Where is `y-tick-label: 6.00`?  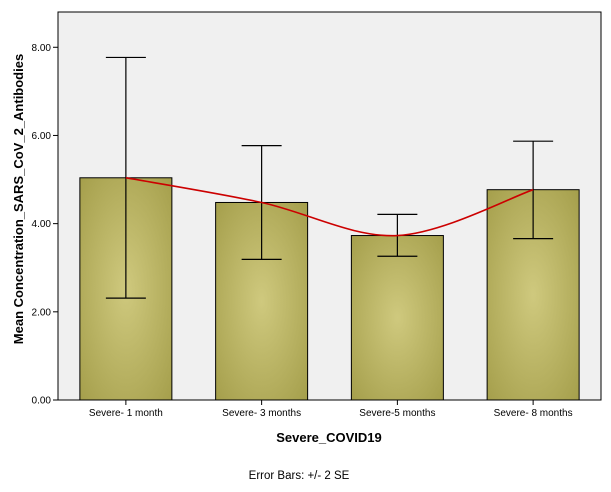
y-tick-label: 6.00 is located at coordinates (42, 136).